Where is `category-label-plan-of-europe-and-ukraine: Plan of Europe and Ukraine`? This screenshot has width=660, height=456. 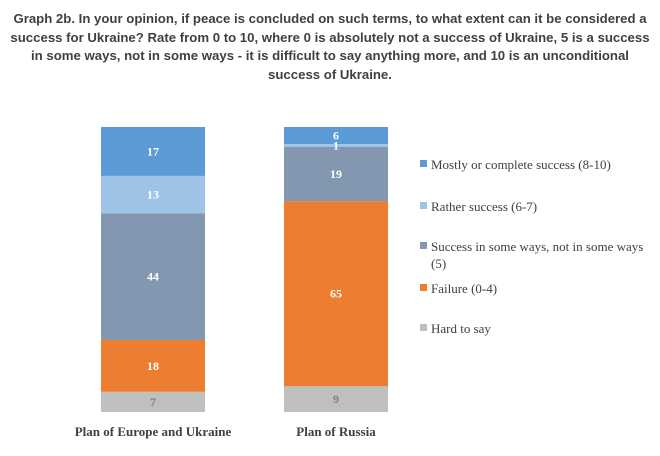 category-label-plan-of-europe-and-ukraine: Plan of Europe and Ukraine is located at coordinates (153, 431).